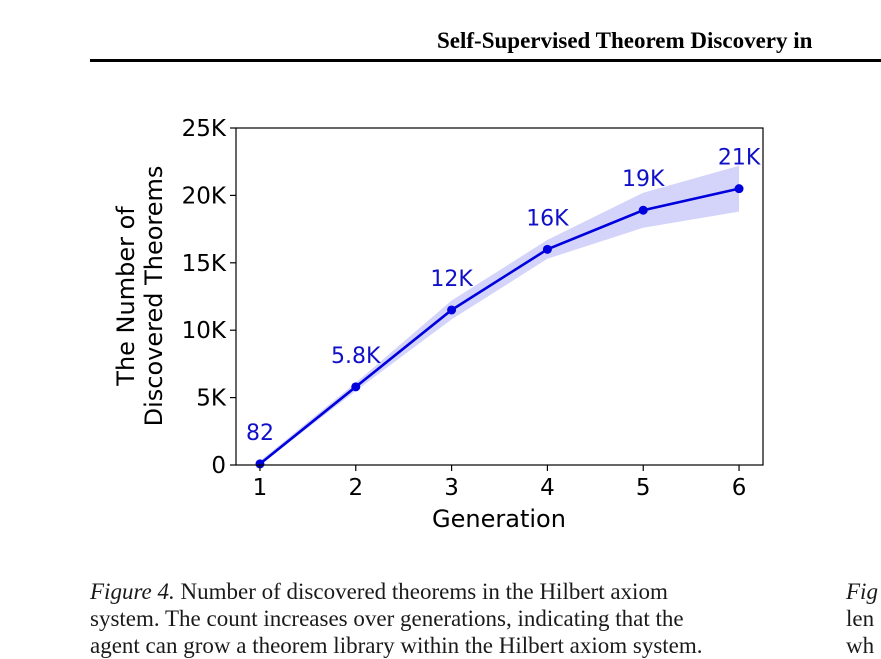 The width and height of the screenshot is (881, 659). What do you see at coordinates (643, 488) in the screenshot?
I see `x-tick-label: 5` at bounding box center [643, 488].